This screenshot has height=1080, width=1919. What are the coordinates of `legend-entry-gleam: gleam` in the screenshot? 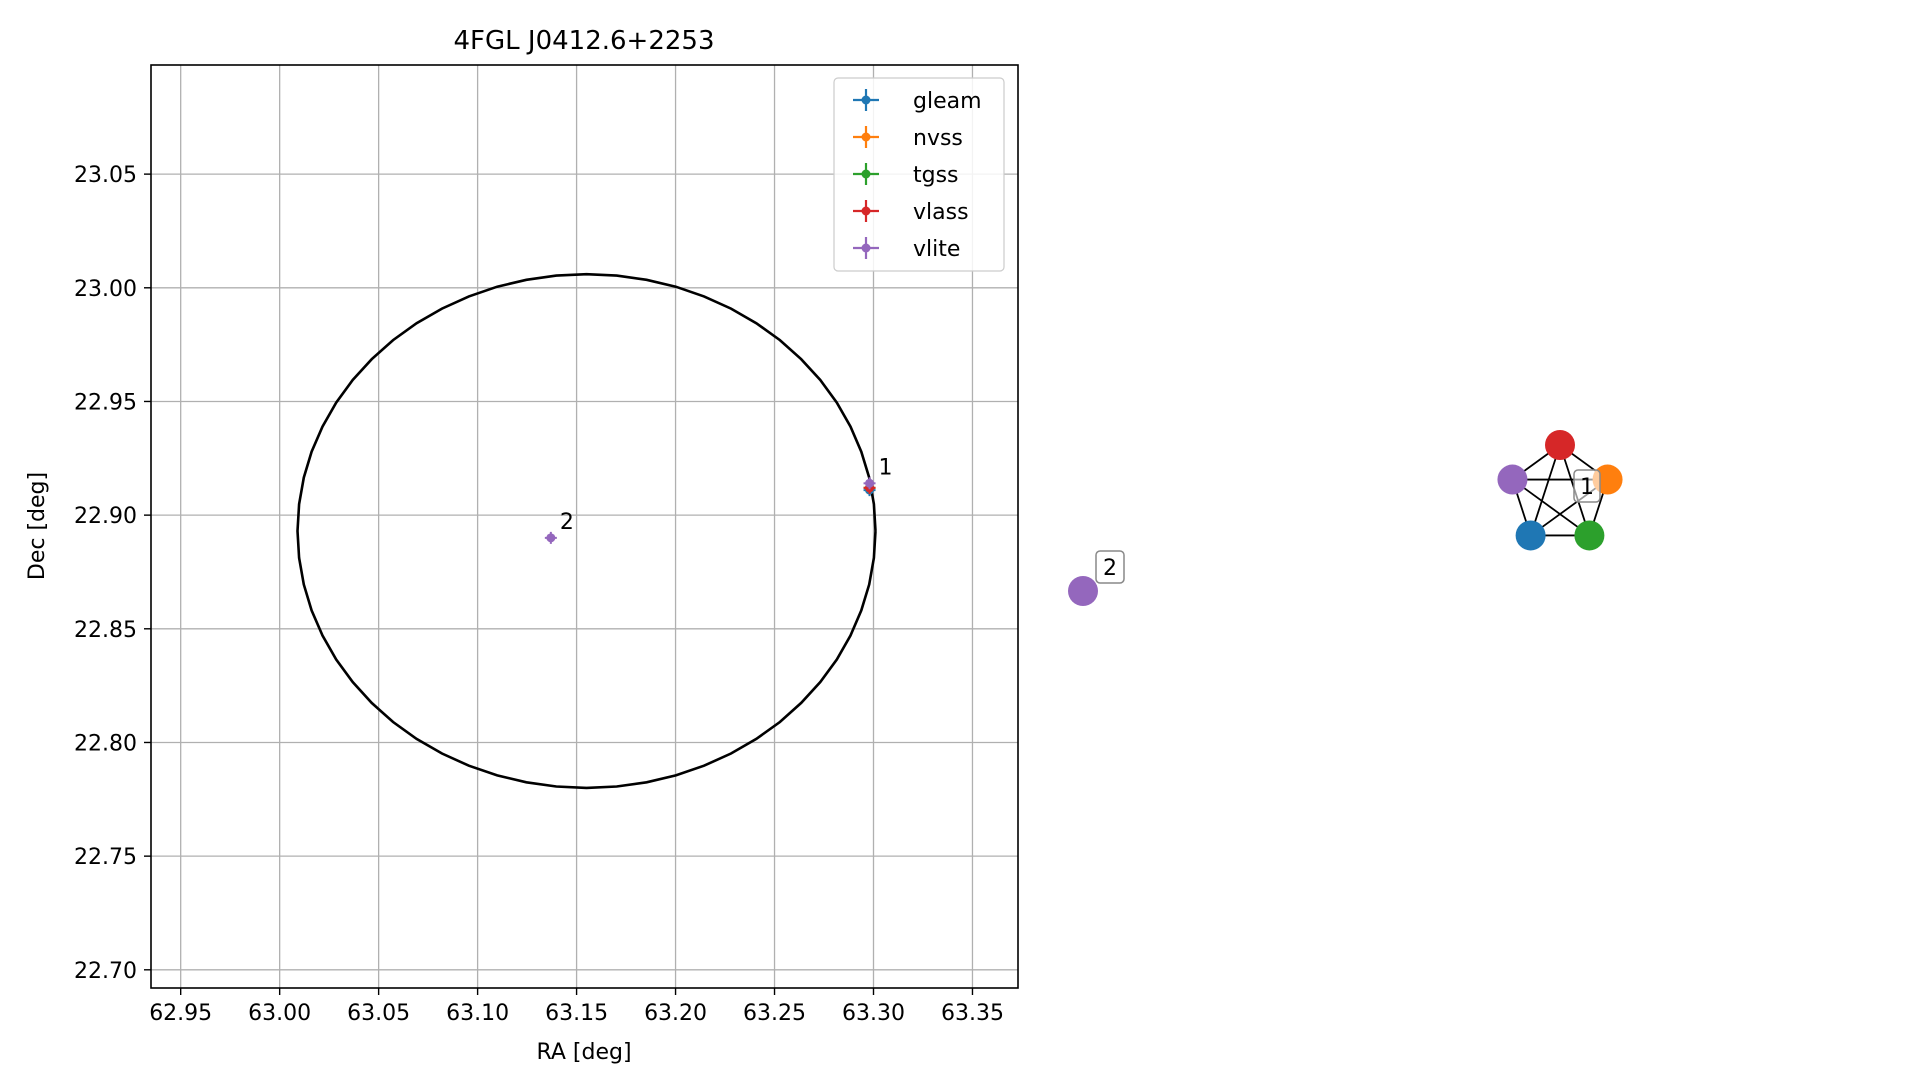 It's located at (917, 101).